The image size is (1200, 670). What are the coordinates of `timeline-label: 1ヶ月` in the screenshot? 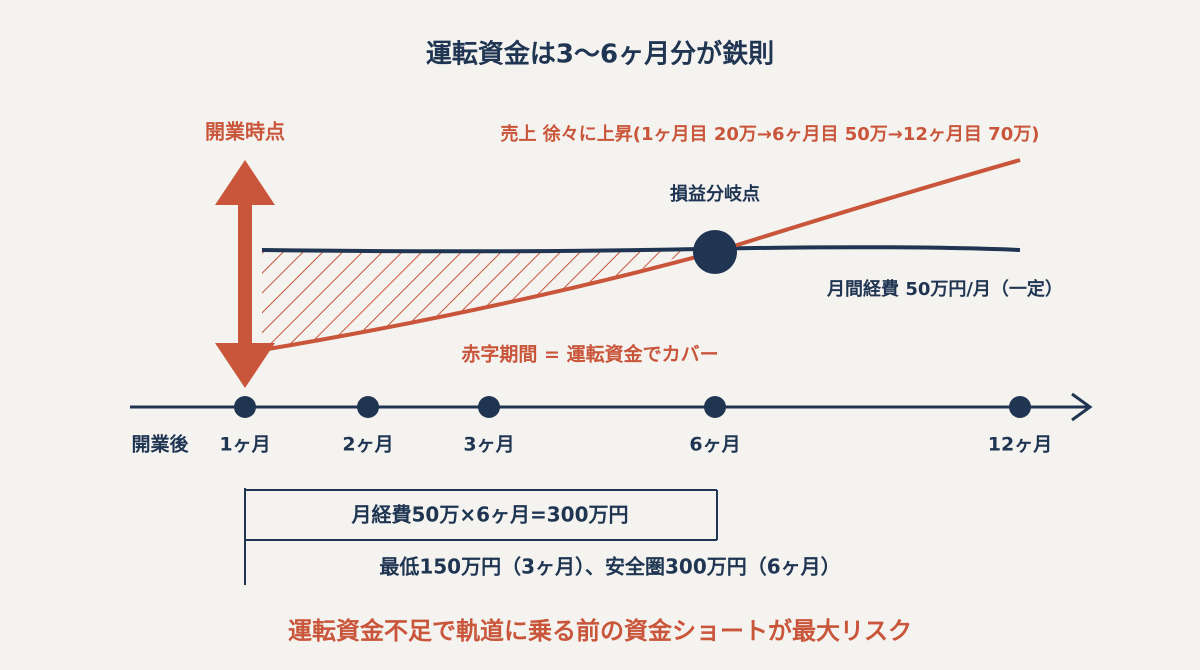 It's located at (244, 445).